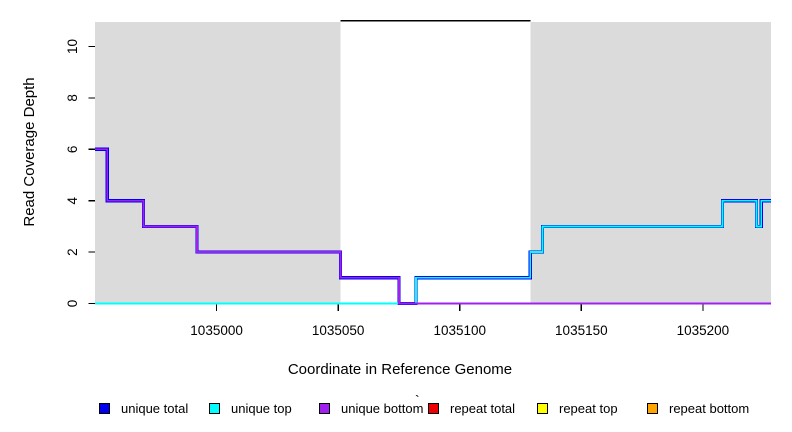  What do you see at coordinates (417, 400) in the screenshot?
I see `stray-tick-mark: `` at bounding box center [417, 400].